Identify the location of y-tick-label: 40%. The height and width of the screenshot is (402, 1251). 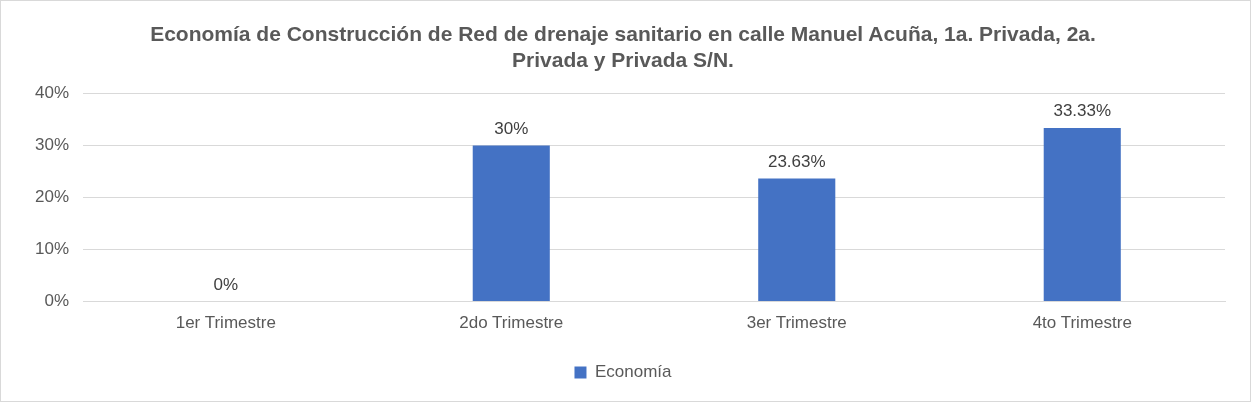
(52, 93).